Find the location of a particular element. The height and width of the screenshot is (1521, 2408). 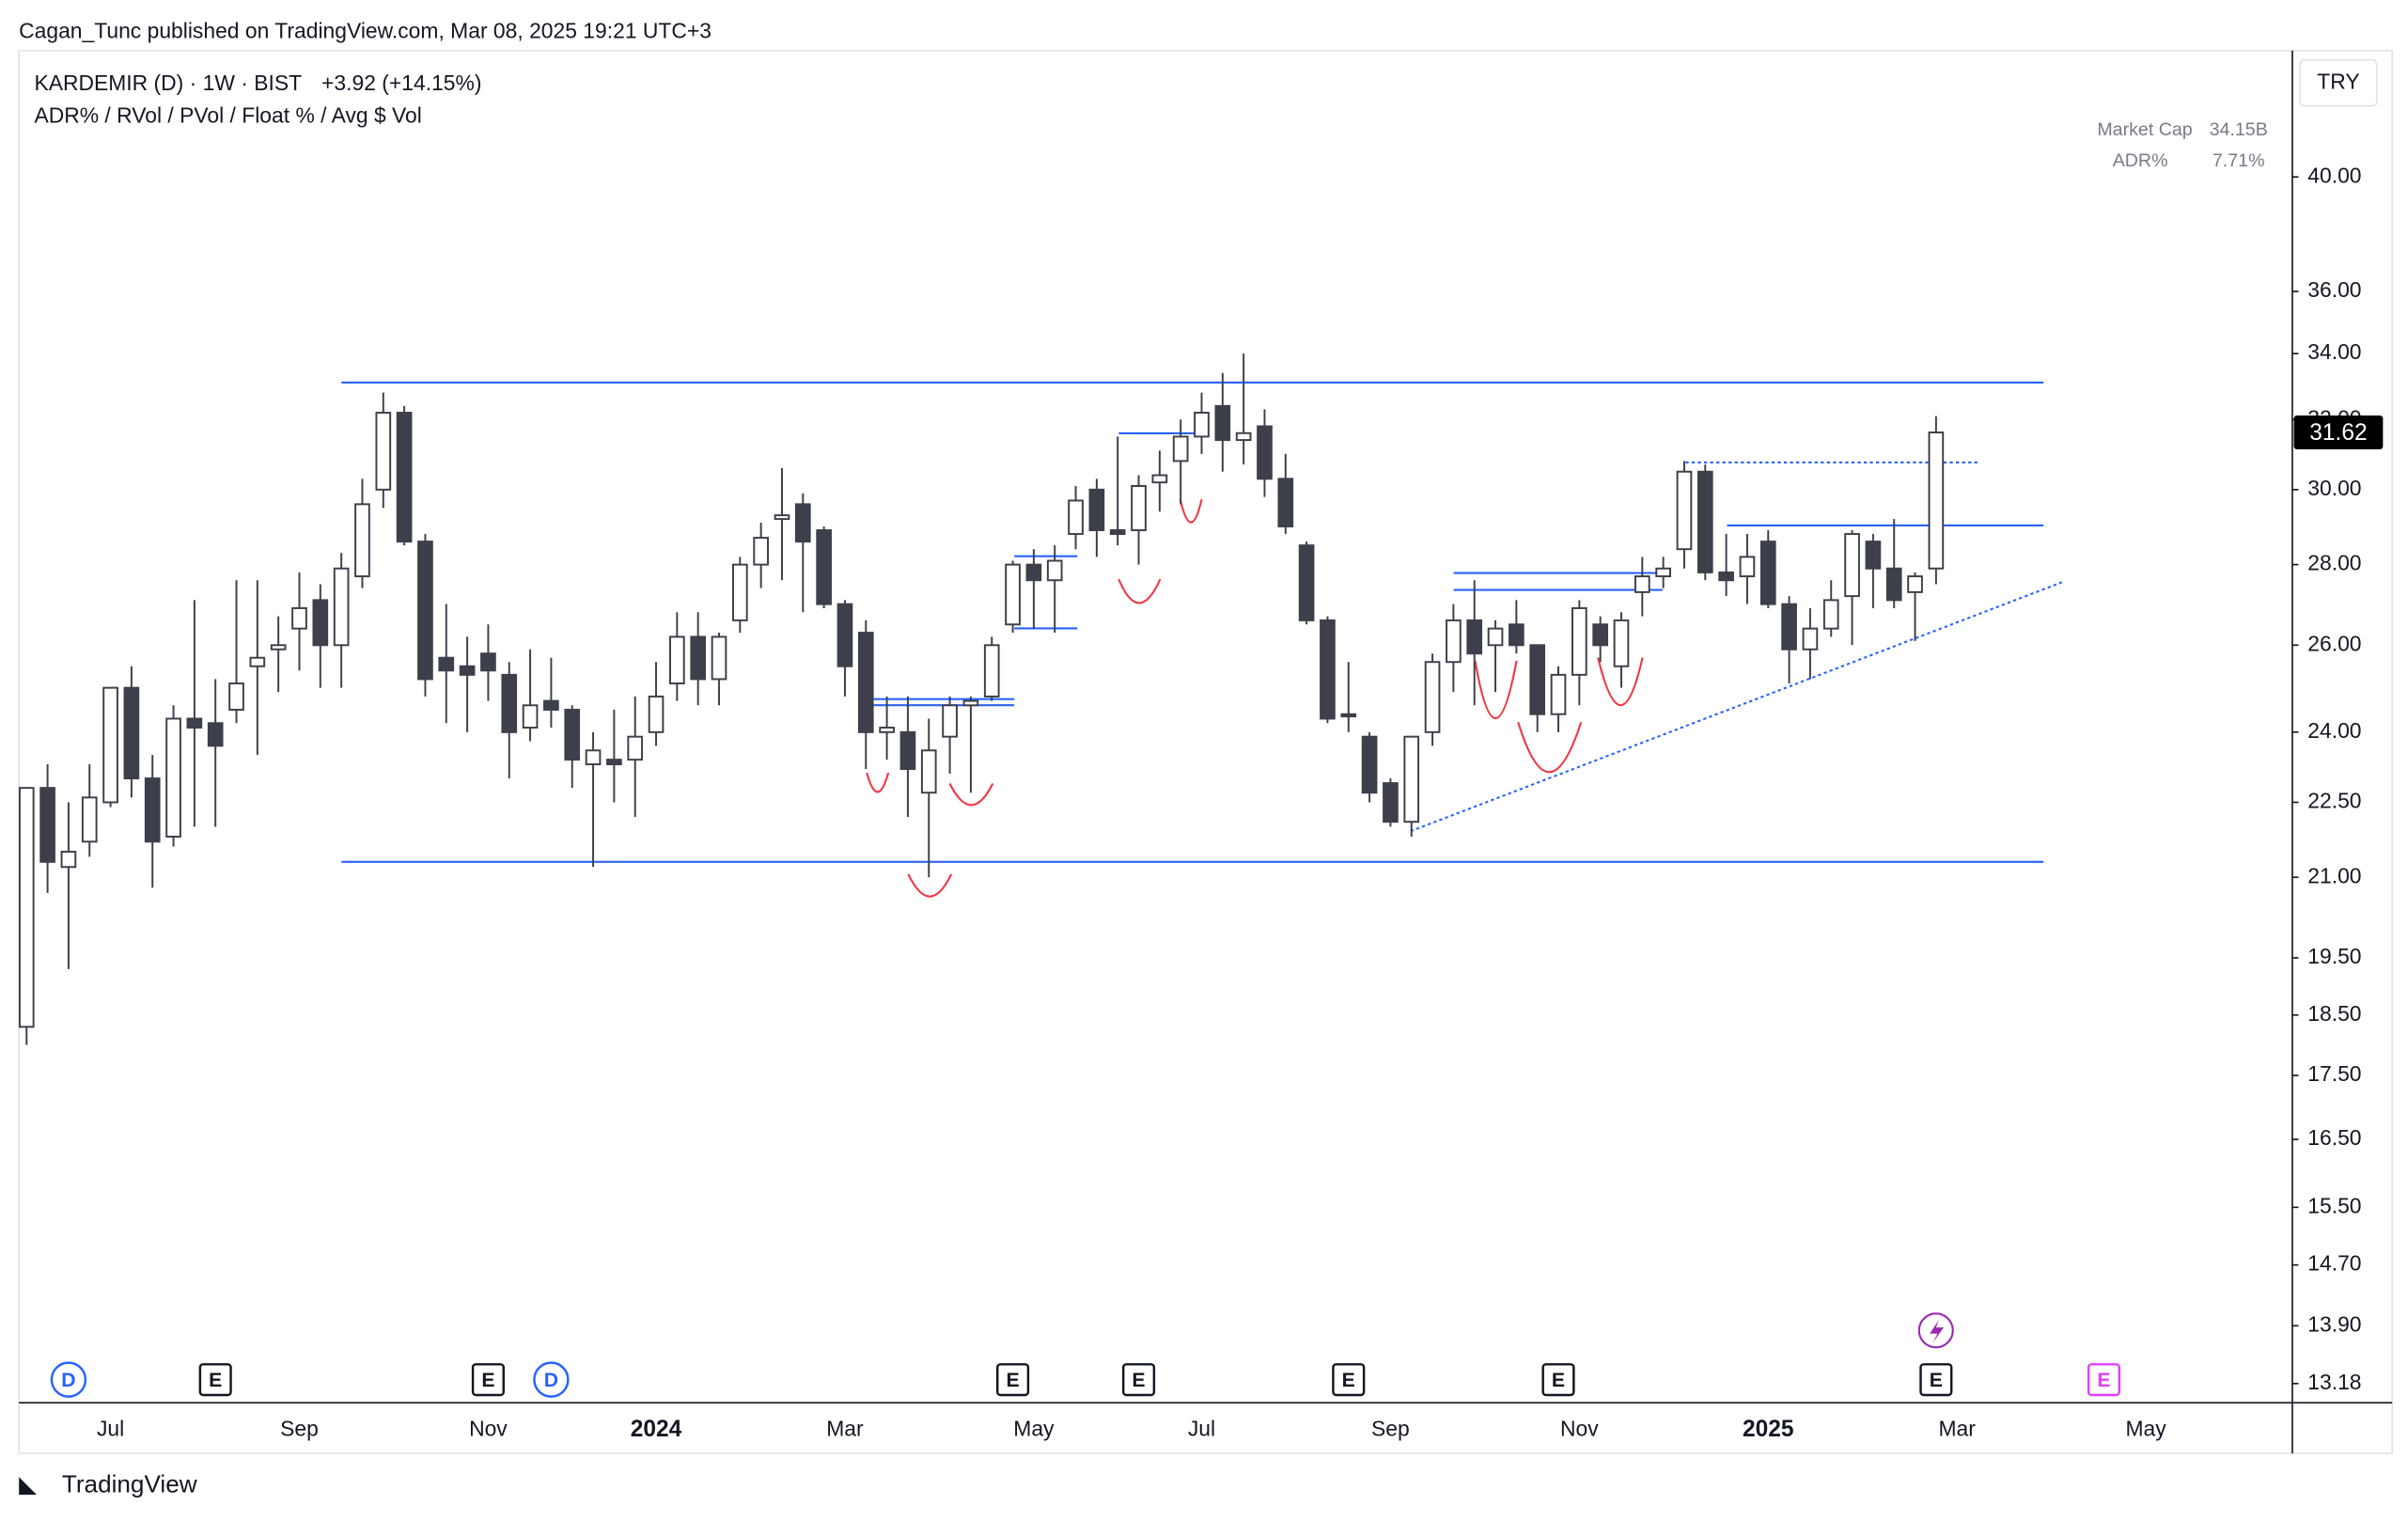

footer-logo: TradingView is located at coordinates (129, 1483).